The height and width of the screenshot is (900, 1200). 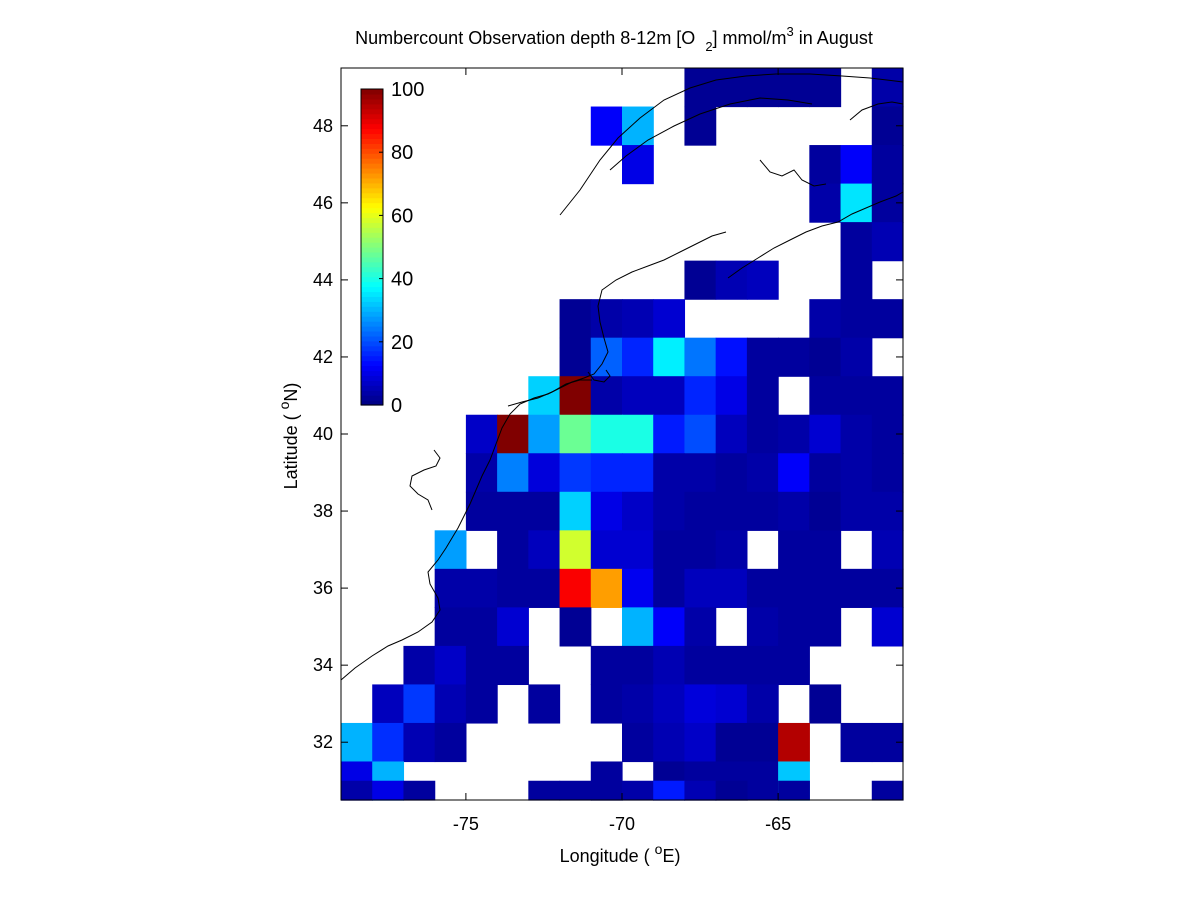 What do you see at coordinates (815, 235) in the screenshot?
I see `coastline-nova-scotia` at bounding box center [815, 235].